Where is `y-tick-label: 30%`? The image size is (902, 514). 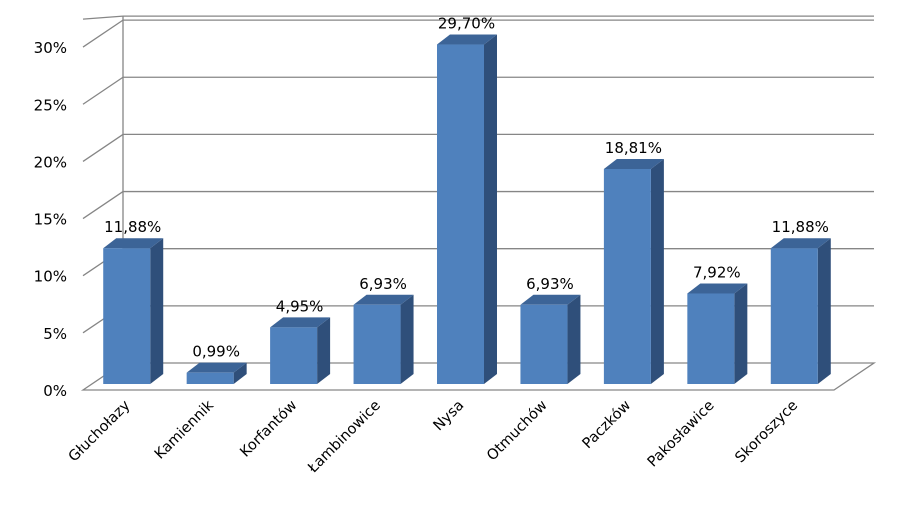
y-tick-label: 30% is located at coordinates (50, 48).